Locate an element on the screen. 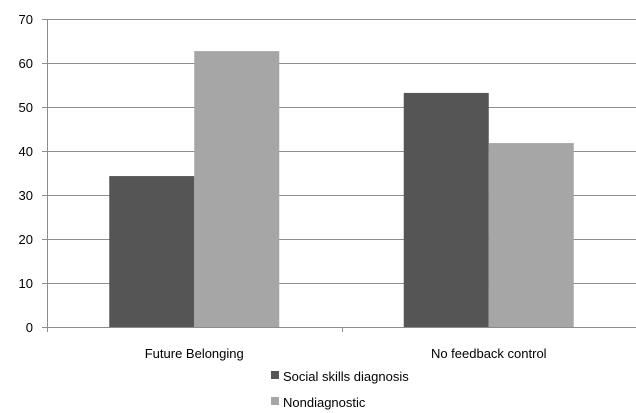 This screenshot has width=636, height=413. y-tick-label: 70 is located at coordinates (26, 19).